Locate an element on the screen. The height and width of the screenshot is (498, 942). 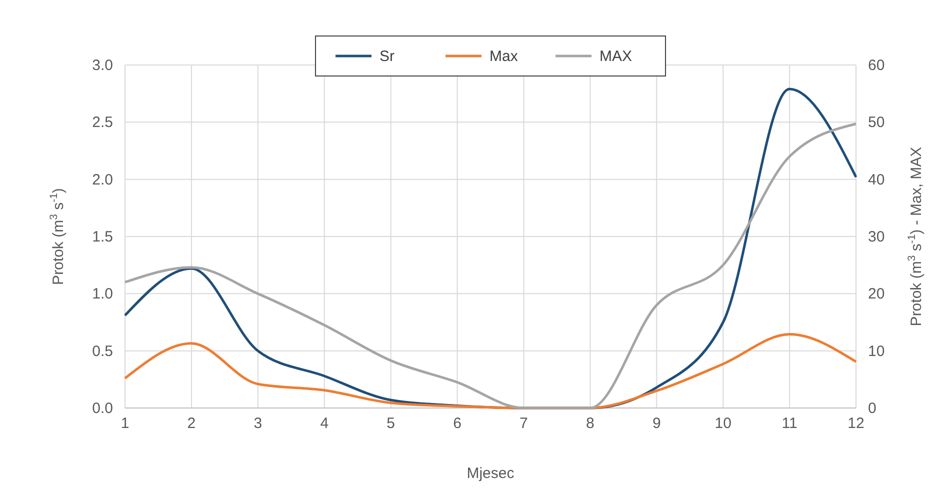
x-tick-label: 10 is located at coordinates (723, 423).